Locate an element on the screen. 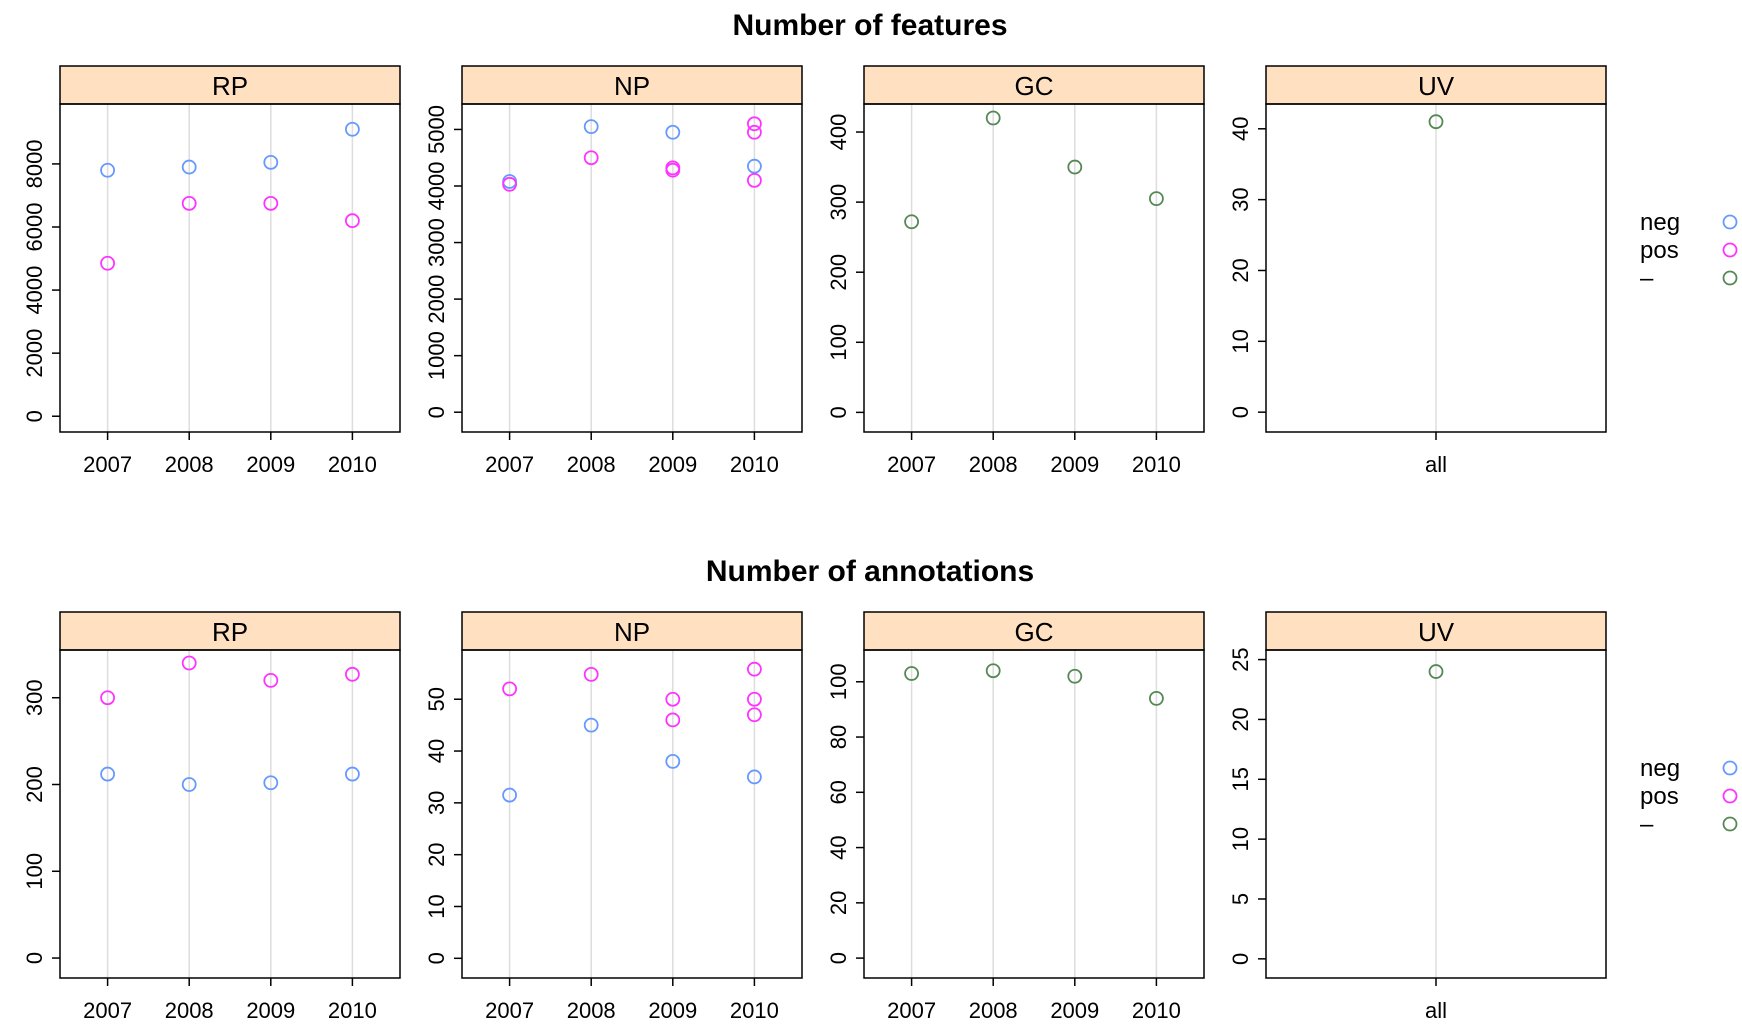  y-tick-label: 5 is located at coordinates (1240, 899).